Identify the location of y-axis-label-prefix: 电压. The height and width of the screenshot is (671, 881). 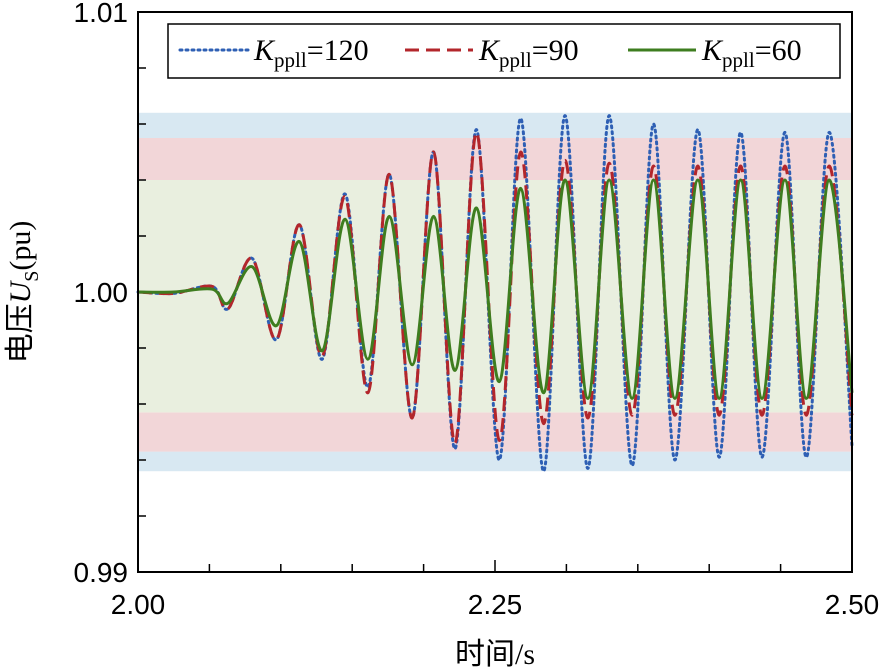
(20, 333).